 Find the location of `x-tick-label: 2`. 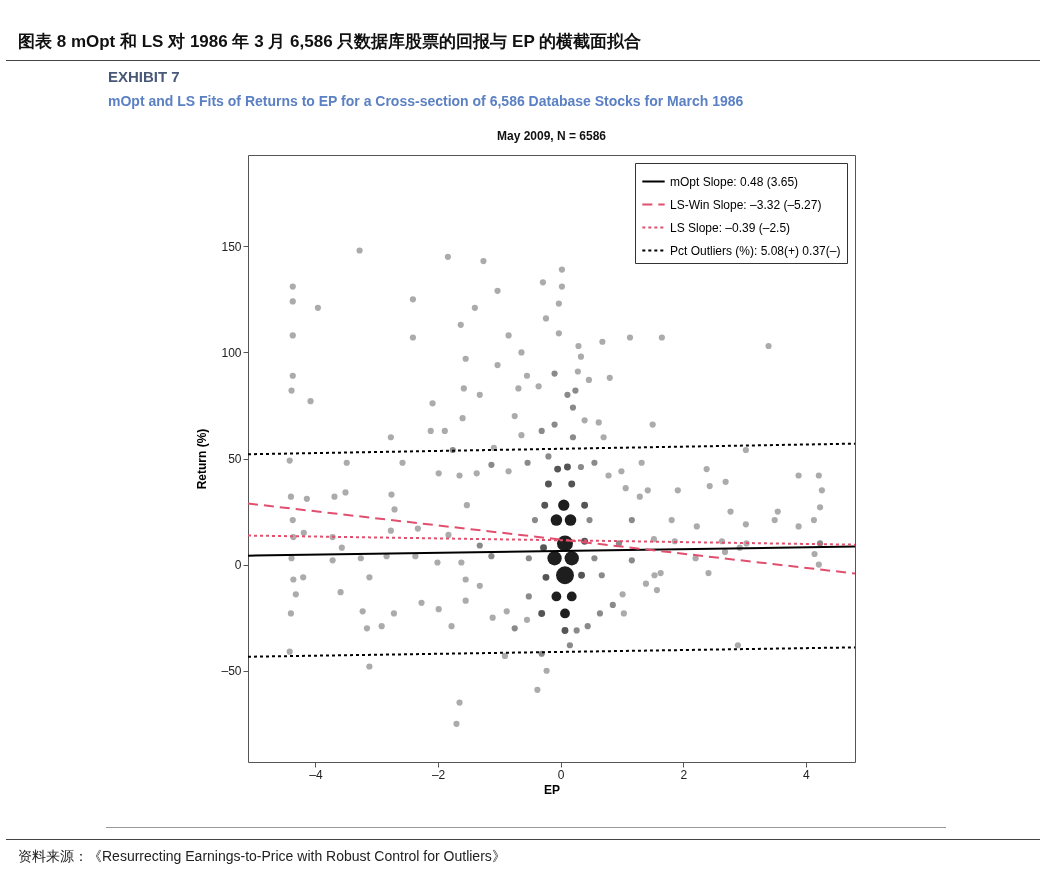

x-tick-label: 2 is located at coordinates (684, 774).